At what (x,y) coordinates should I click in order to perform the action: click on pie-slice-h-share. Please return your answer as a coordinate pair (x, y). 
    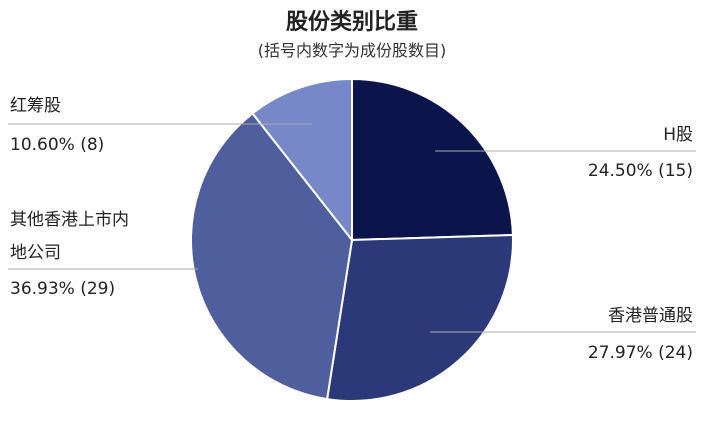
    Looking at the image, I should click on (432, 159).